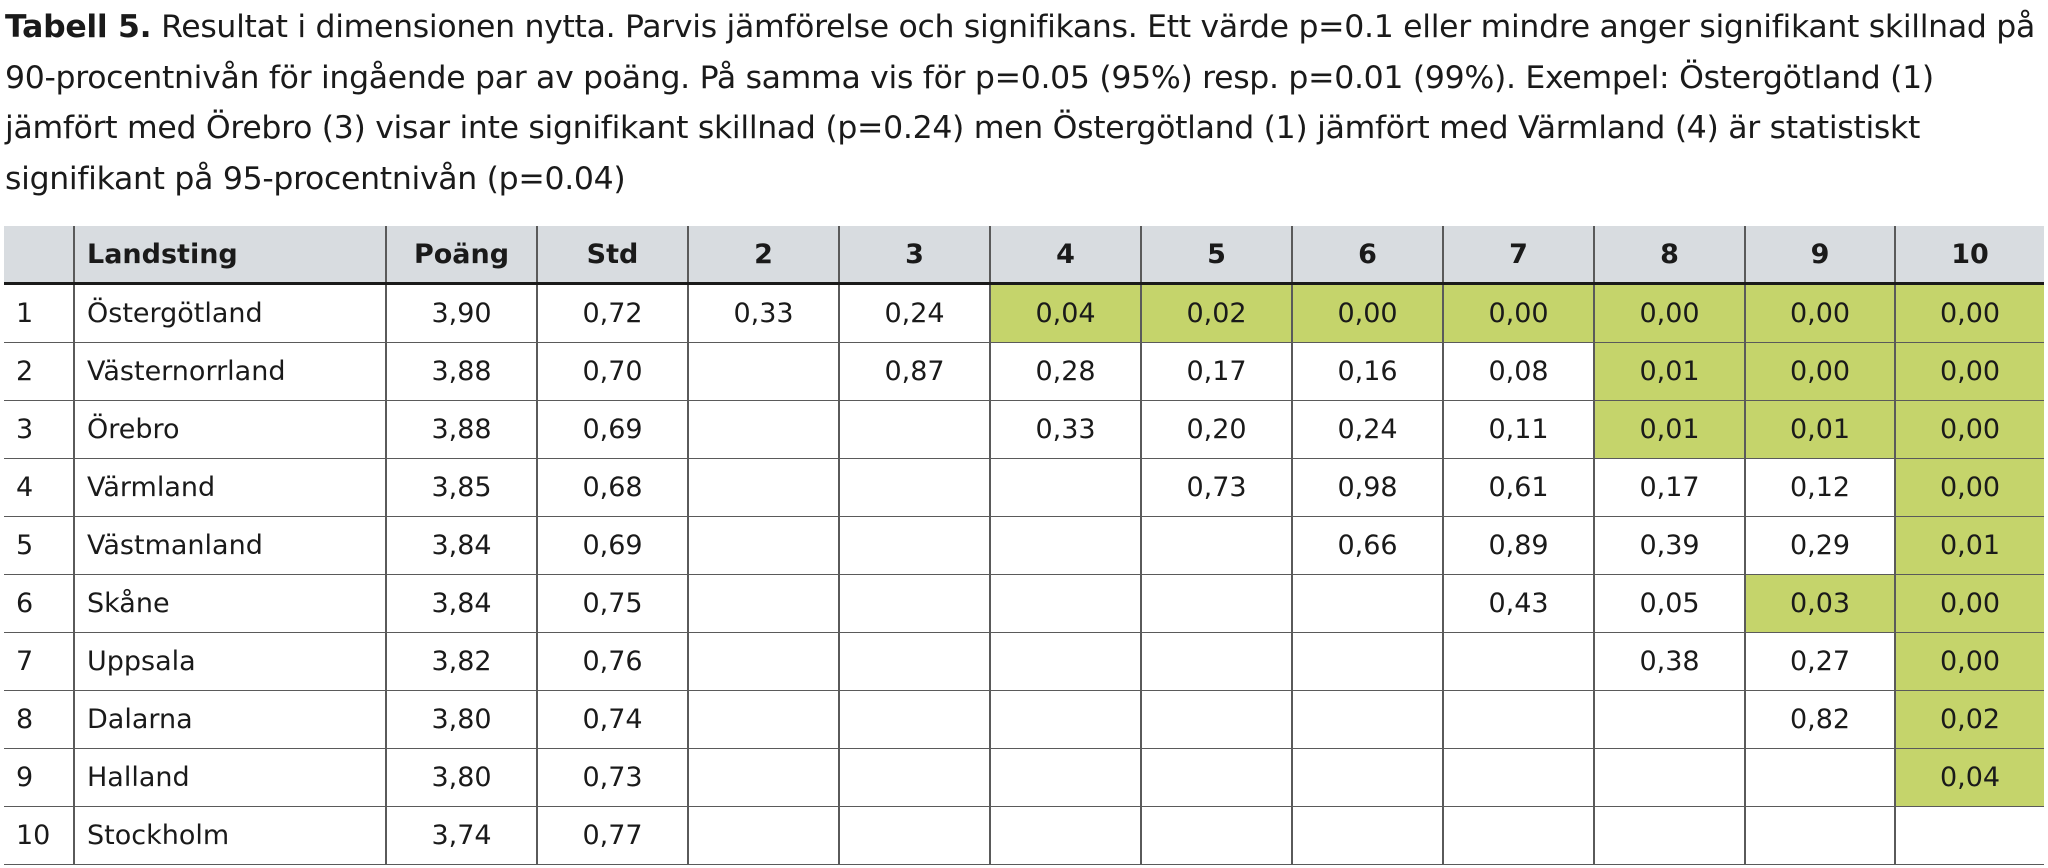 The image size is (2048, 868). What do you see at coordinates (613, 255) in the screenshot?
I see `header-cell: Std` at bounding box center [613, 255].